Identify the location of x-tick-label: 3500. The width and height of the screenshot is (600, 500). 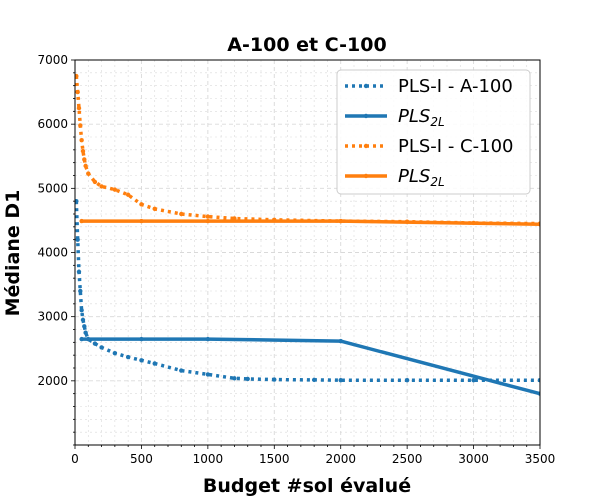
(540, 459).